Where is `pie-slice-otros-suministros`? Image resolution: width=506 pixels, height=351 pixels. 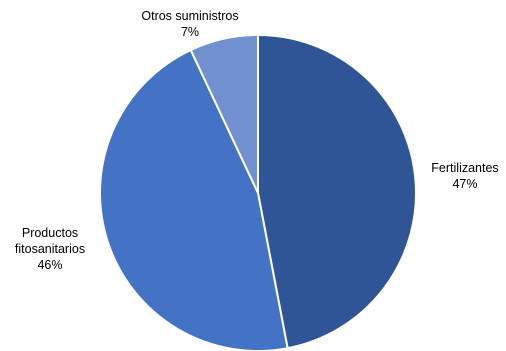 pie-slice-otros-suministros is located at coordinates (224, 113).